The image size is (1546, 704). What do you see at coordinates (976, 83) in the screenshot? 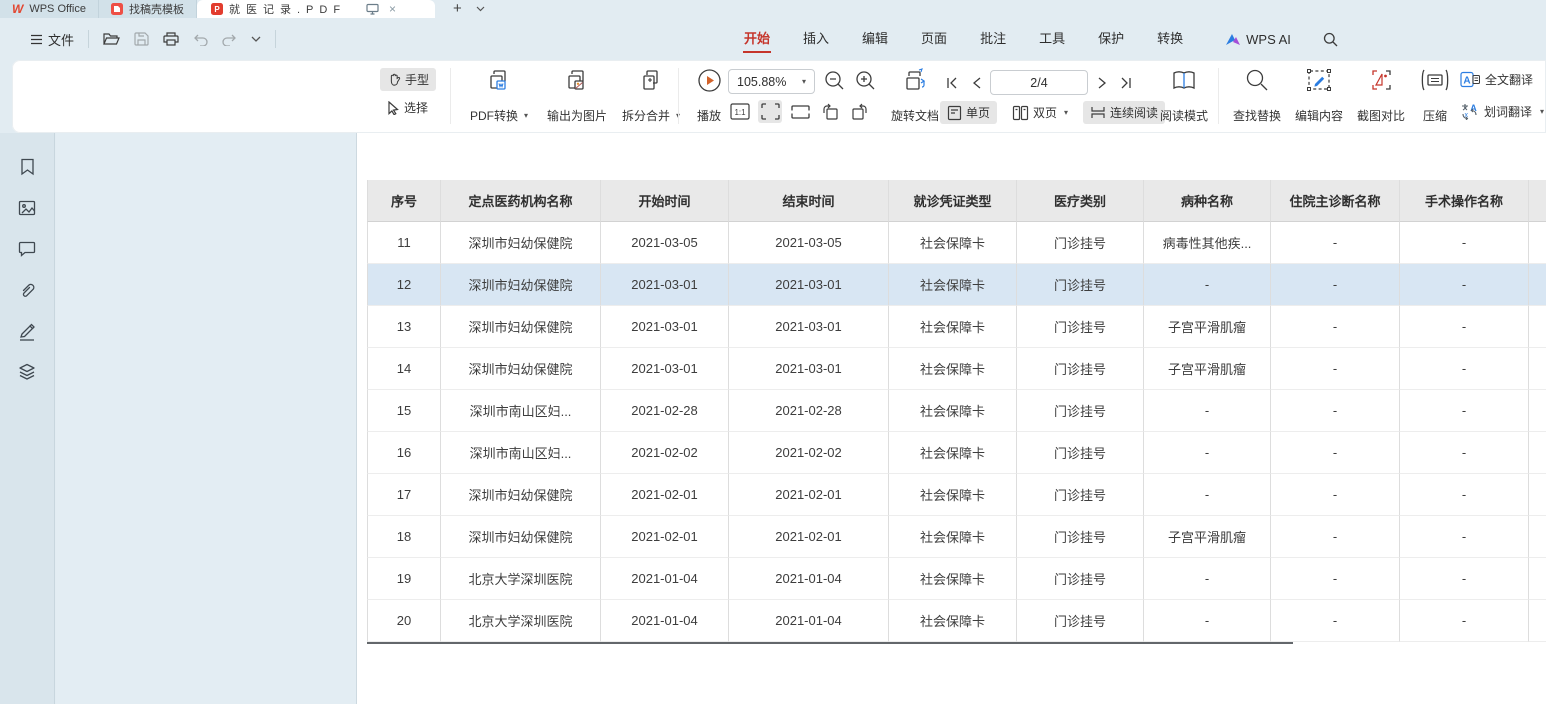
I see `previous-page-button` at bounding box center [976, 83].